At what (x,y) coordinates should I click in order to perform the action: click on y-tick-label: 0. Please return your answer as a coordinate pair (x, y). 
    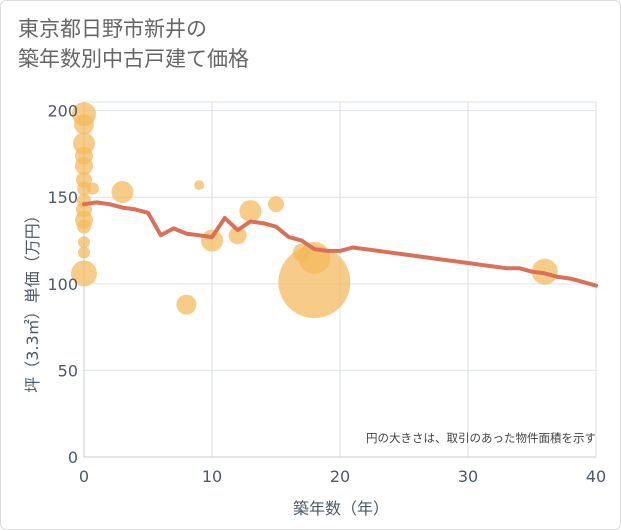
    Looking at the image, I should click on (73, 457).